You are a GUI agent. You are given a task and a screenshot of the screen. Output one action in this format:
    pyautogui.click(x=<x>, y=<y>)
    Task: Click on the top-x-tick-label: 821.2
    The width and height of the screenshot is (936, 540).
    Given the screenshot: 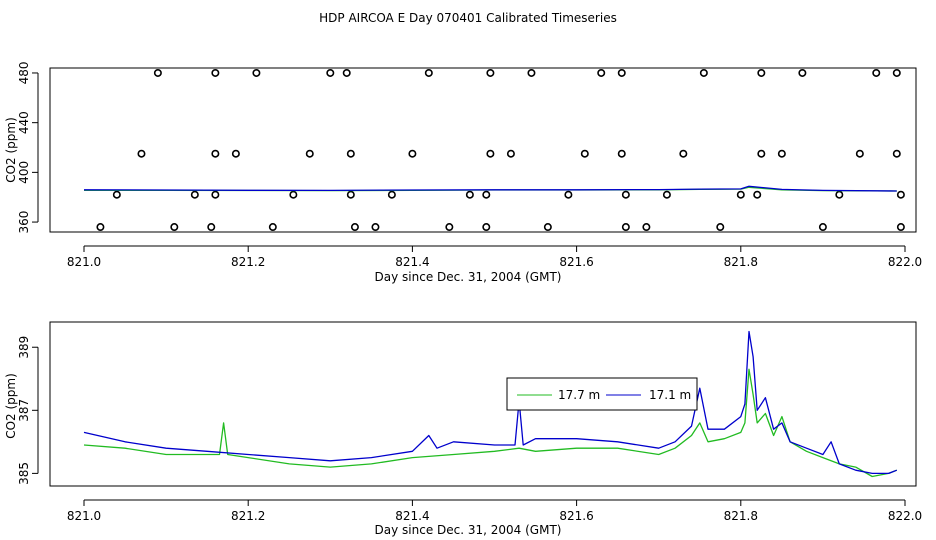 What is the action you would take?
    pyautogui.click(x=248, y=262)
    